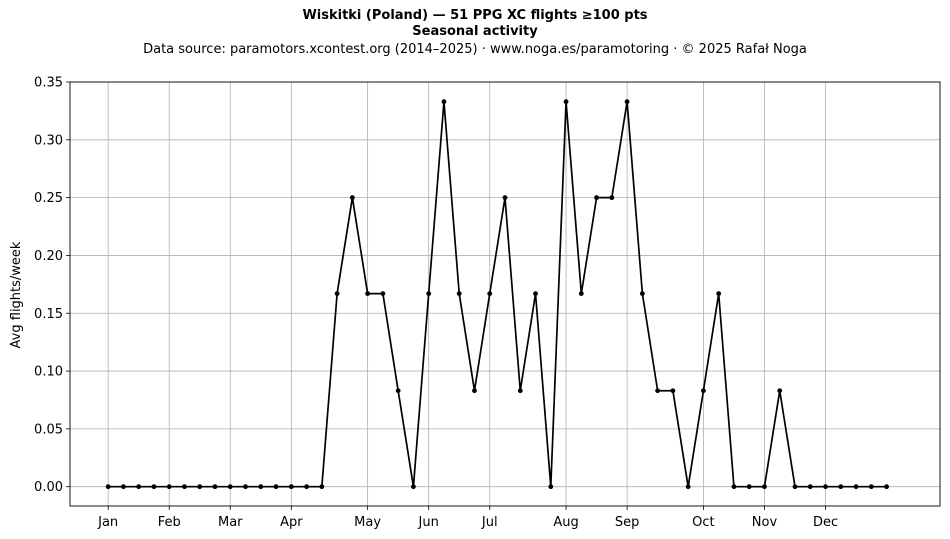 The width and height of the screenshot is (950, 539). What do you see at coordinates (48, 256) in the screenshot?
I see `y-tick-label: 0.20` at bounding box center [48, 256].